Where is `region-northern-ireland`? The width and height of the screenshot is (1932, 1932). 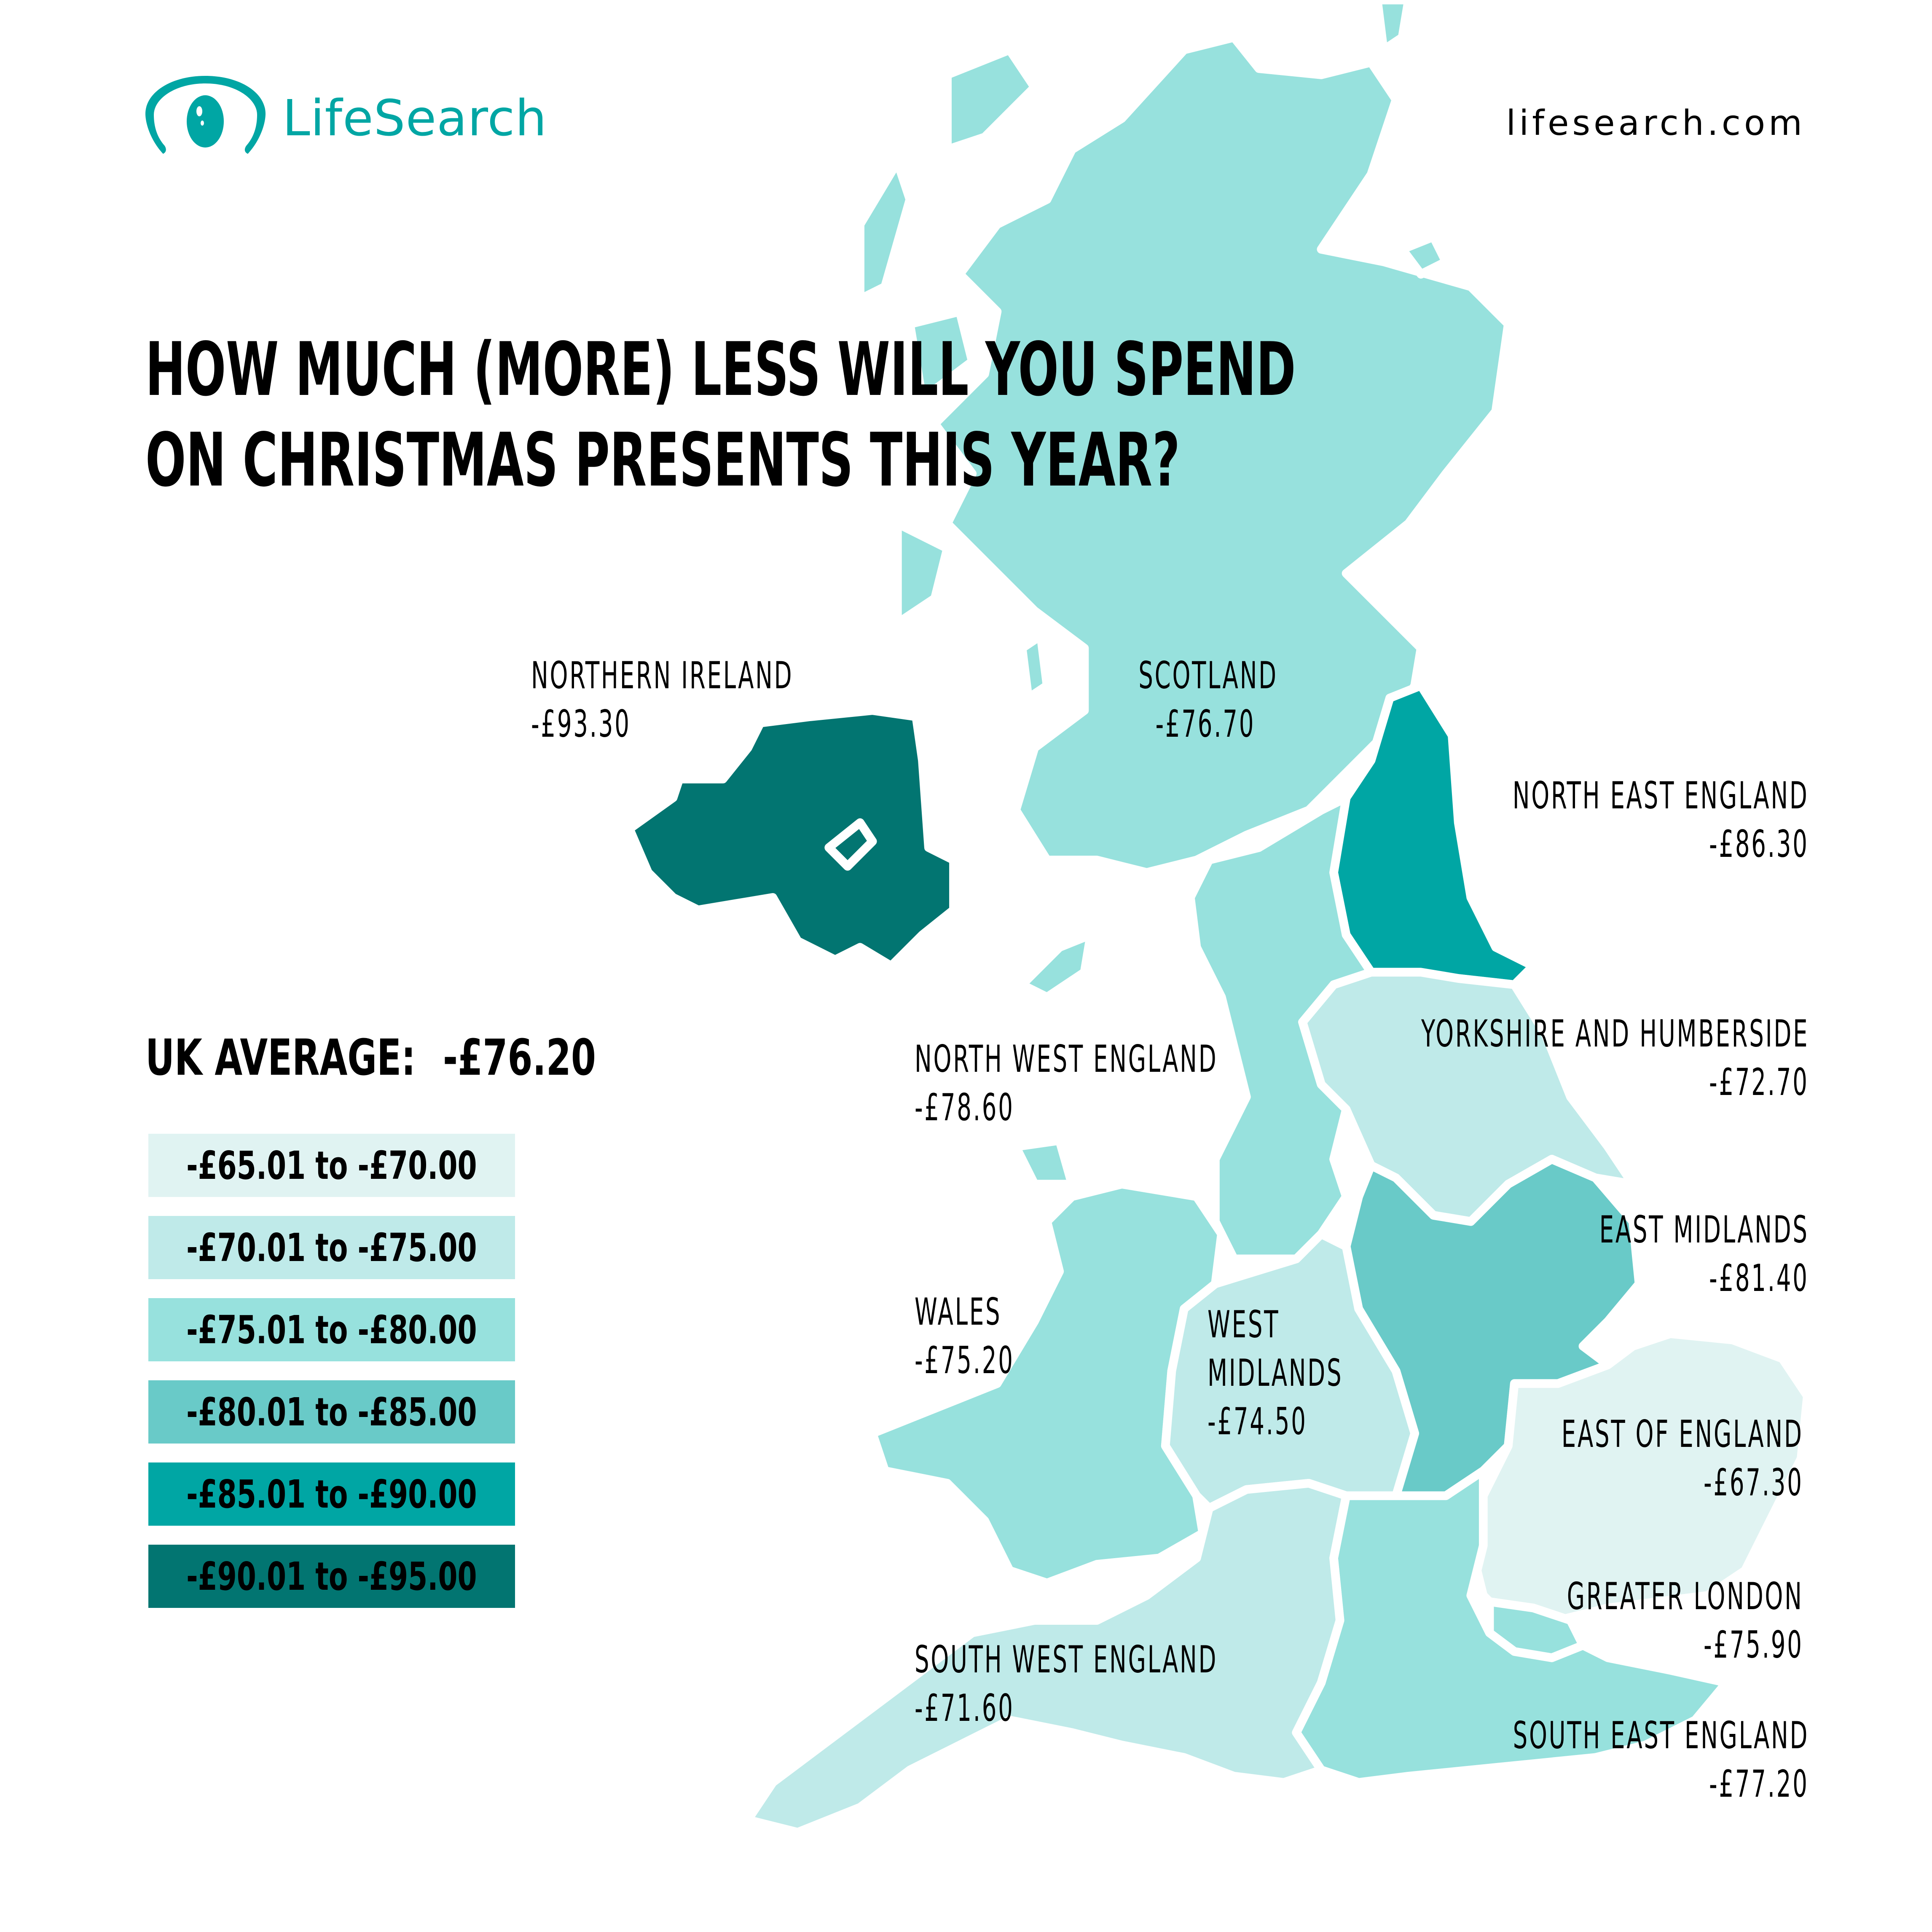 region-northern-ireland is located at coordinates (791, 838).